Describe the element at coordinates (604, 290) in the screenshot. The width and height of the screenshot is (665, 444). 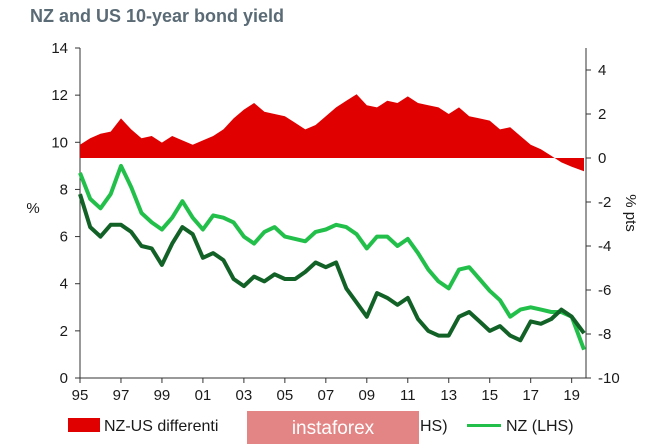
I see `right-tick-label: -6` at that location.